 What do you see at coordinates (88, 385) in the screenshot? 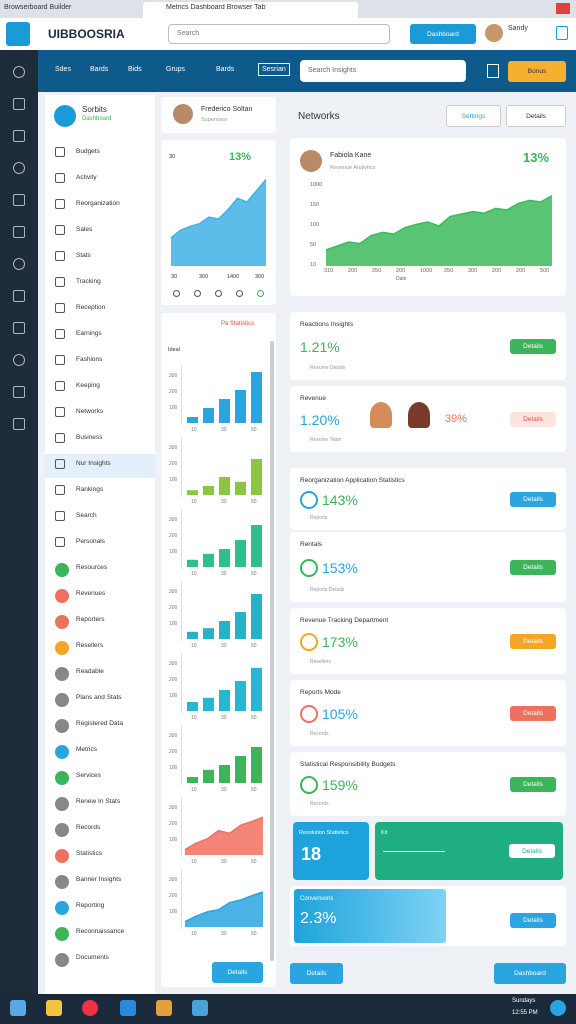
I see `menu-item: Keeping` at bounding box center [88, 385].